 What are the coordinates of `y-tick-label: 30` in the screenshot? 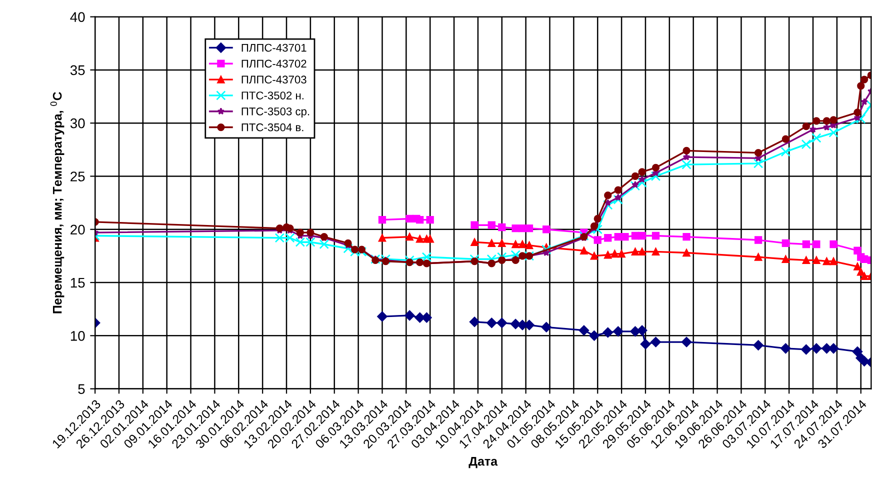 It's located at (77, 123).